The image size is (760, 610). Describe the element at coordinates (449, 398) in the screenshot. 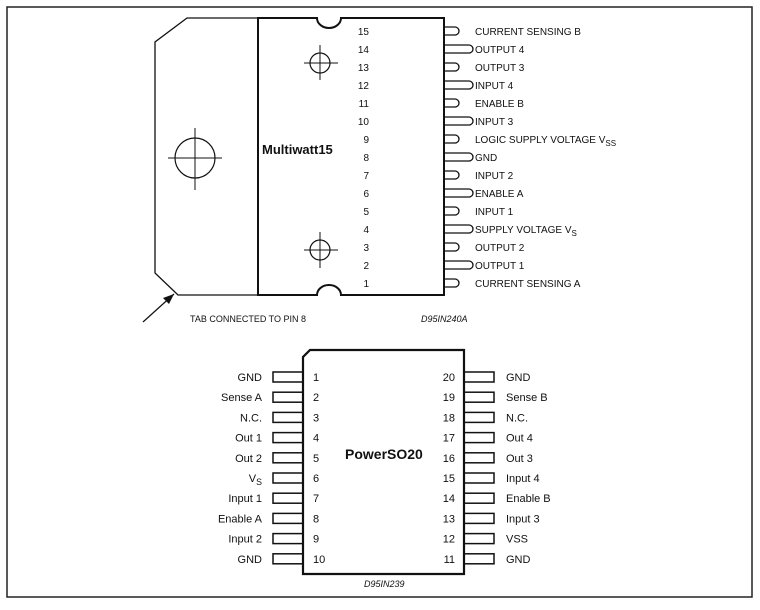

I see `powerso-right-pin-number: 19` at that location.